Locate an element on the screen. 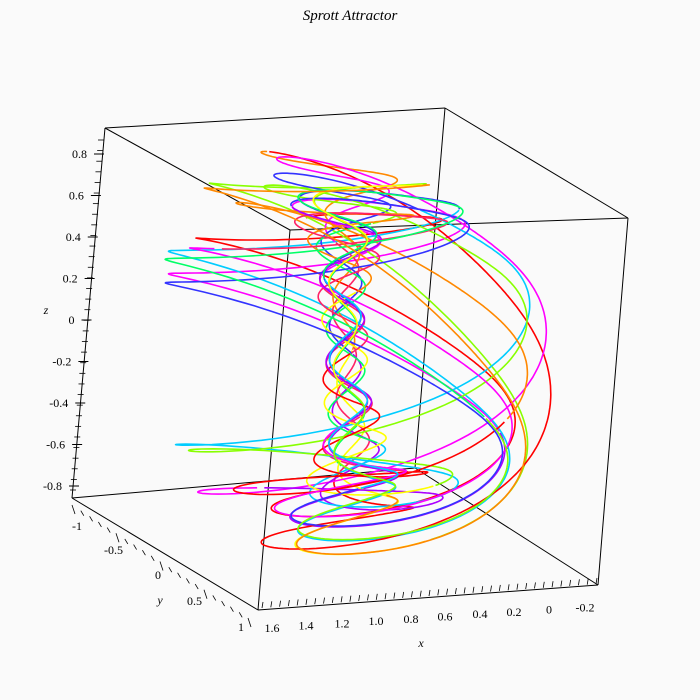  z-tick-label: 0 is located at coordinates (72, 320).